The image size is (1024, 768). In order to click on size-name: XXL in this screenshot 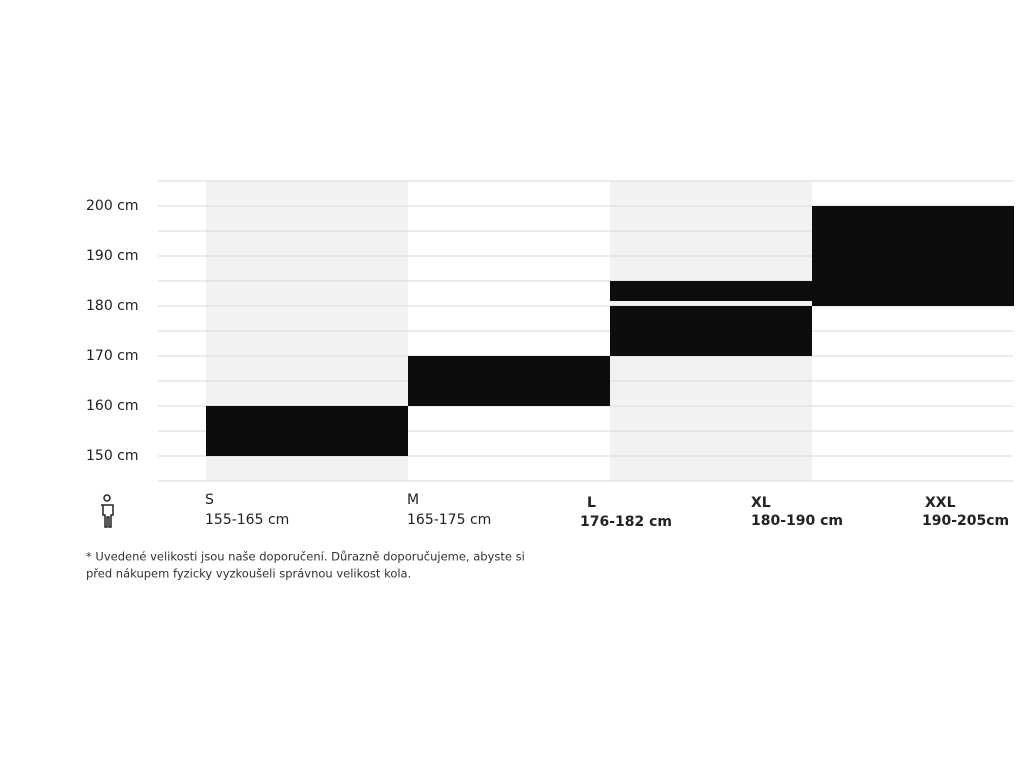, I will do `click(940, 503)`.